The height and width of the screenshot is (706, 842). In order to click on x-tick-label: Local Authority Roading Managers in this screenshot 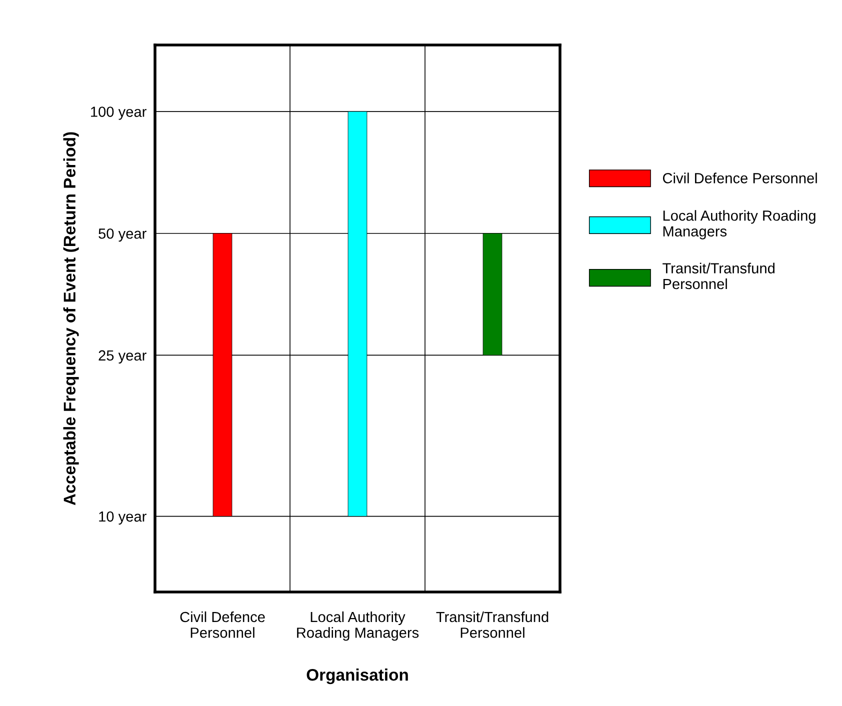, I will do `click(358, 626)`.